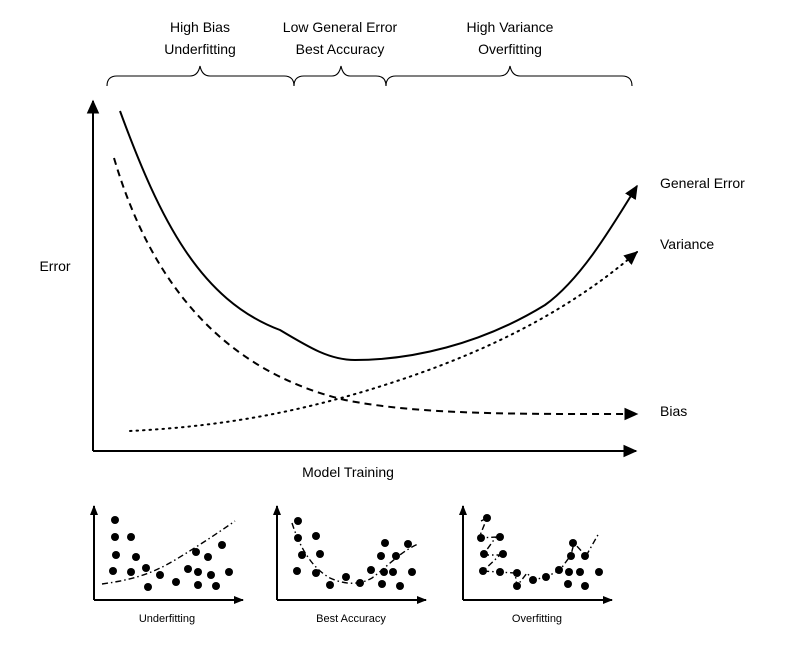  Describe the element at coordinates (200, 76) in the screenshot. I see `brace-high-bias` at that location.